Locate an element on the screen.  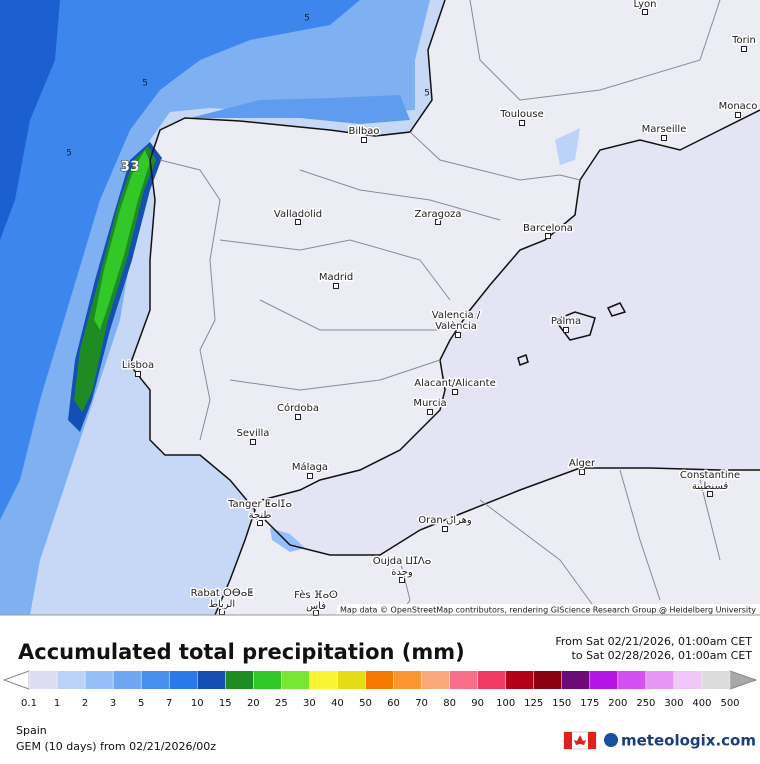
scale-tick-label: 60 is located at coordinates (393, 703).